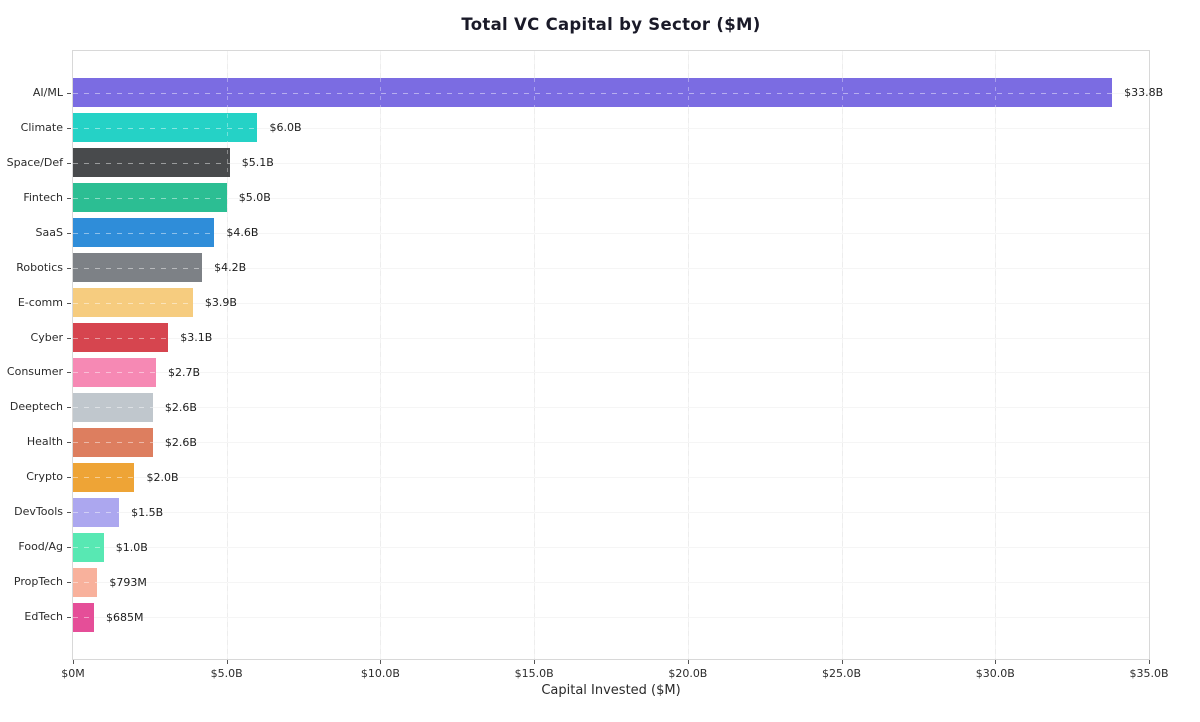 The height and width of the screenshot is (722, 1200). What do you see at coordinates (220, 303) in the screenshot?
I see `bar-value-label: $3.9B` at bounding box center [220, 303].